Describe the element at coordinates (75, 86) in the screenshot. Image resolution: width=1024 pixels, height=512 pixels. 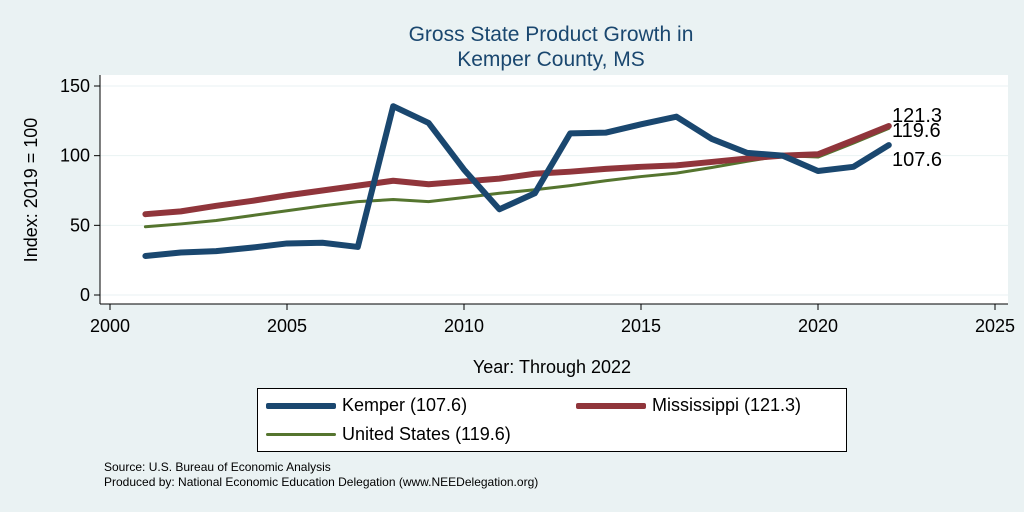
I see `y-tick-label-150: 150` at that location.